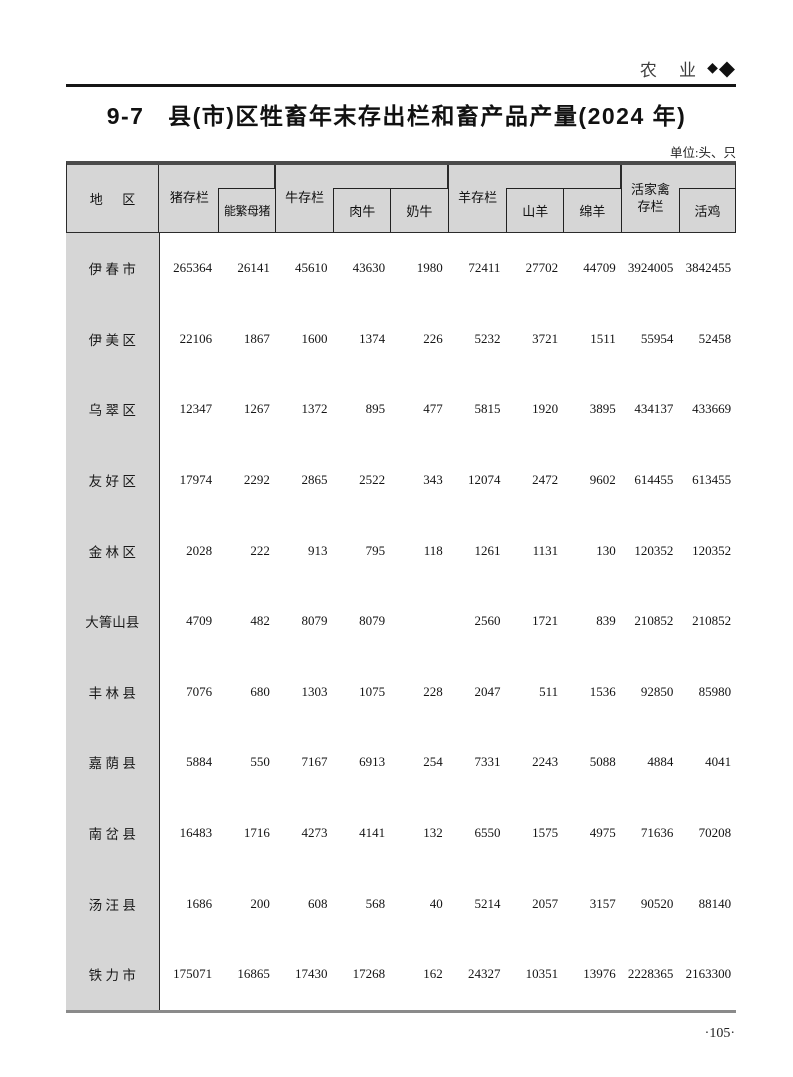 This screenshot has width=793, height=1077. What do you see at coordinates (593, 210) in the screenshot?
I see `header-ewe-box: 绵羊` at bounding box center [593, 210].